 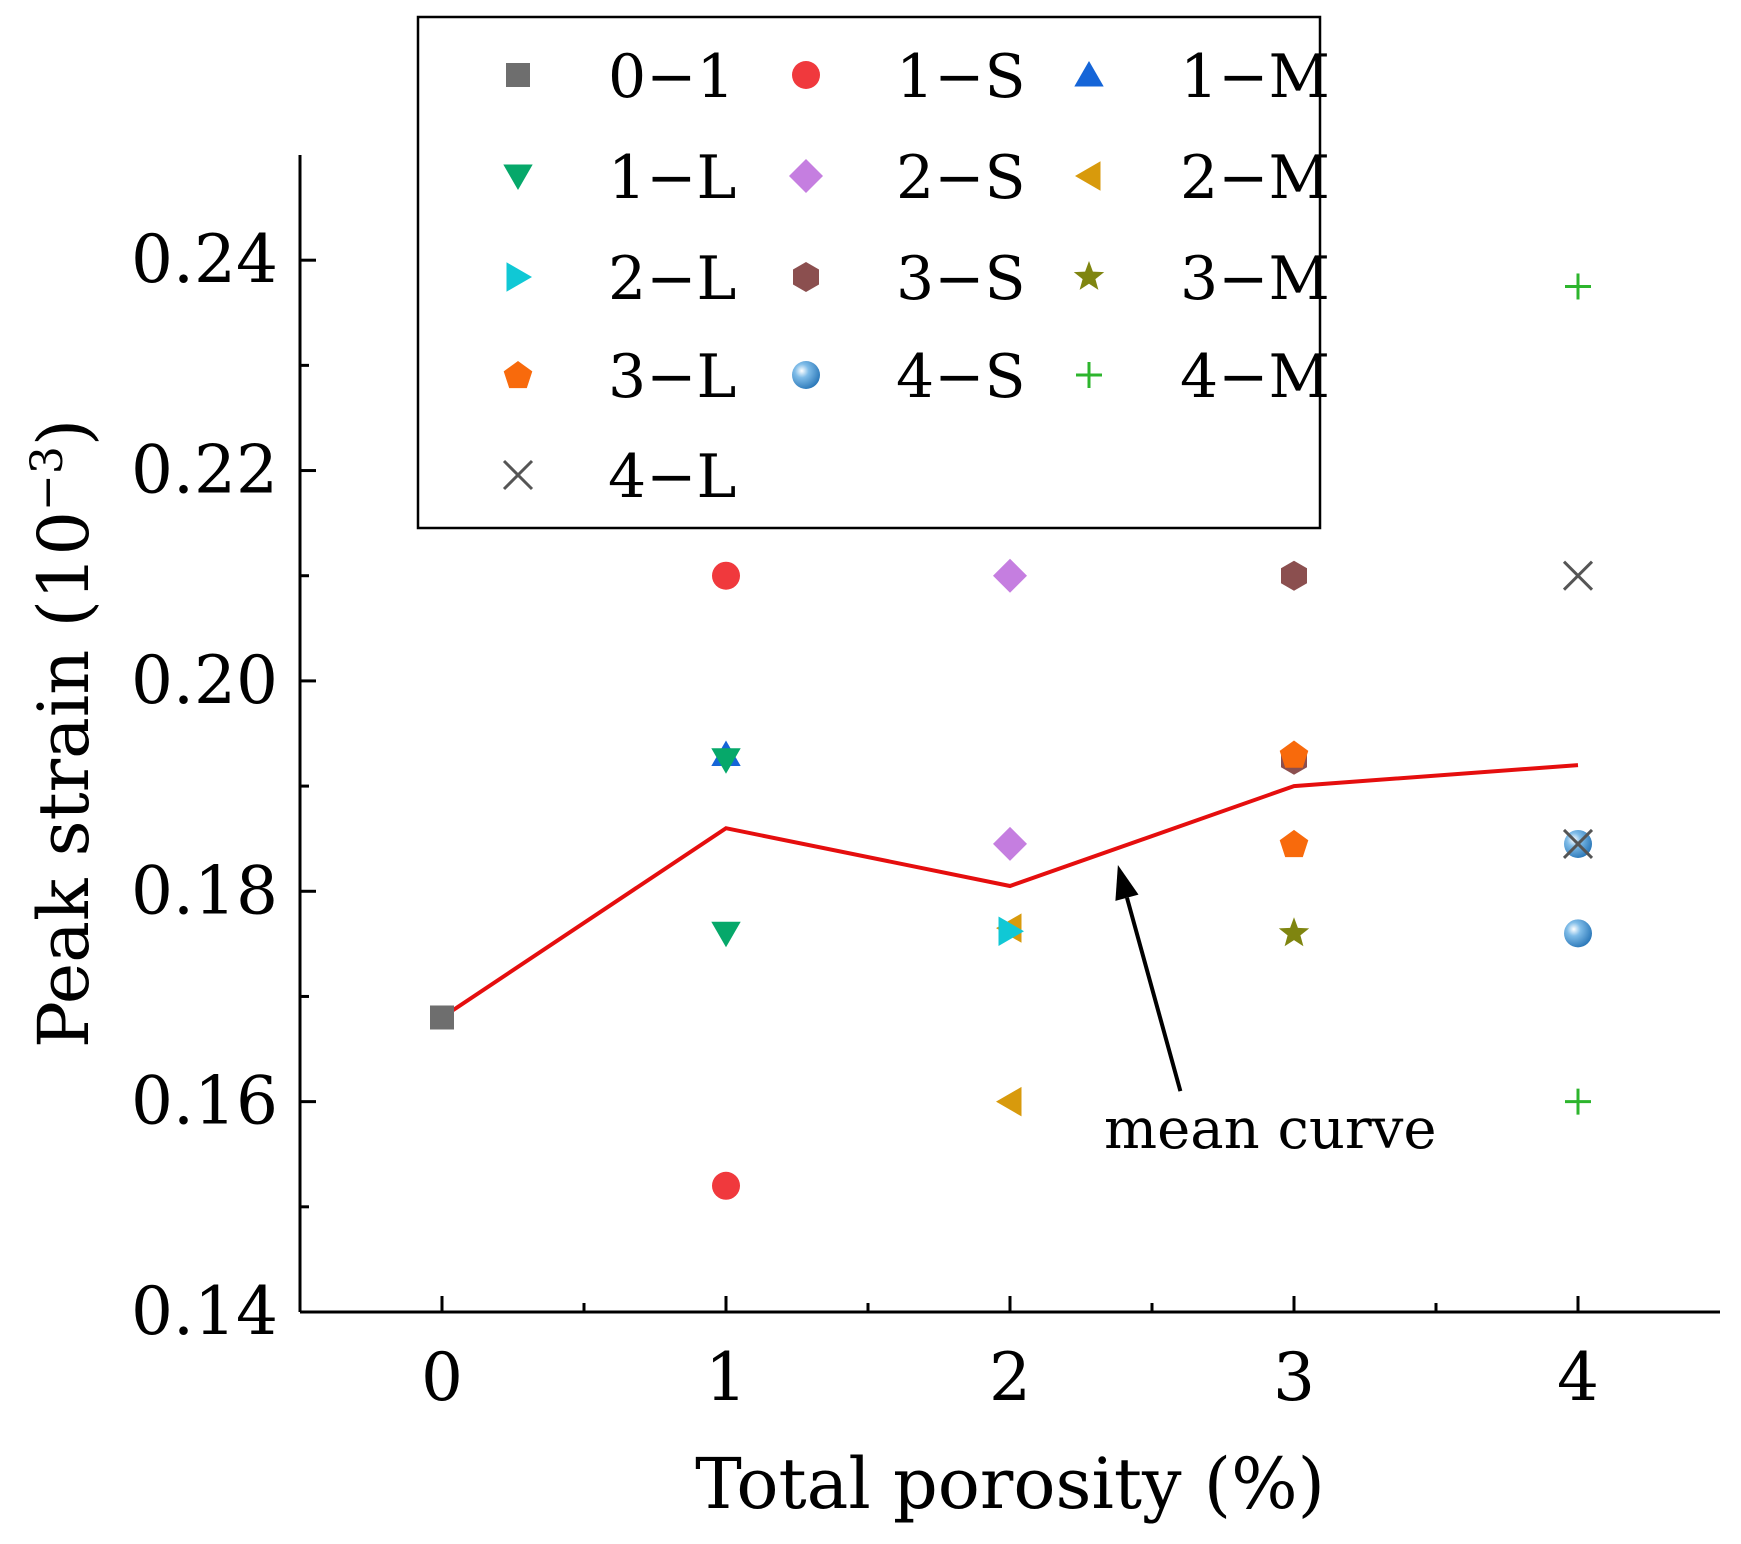 I want to click on legend-label-4-M: 4−M, so click(x=1255, y=377).